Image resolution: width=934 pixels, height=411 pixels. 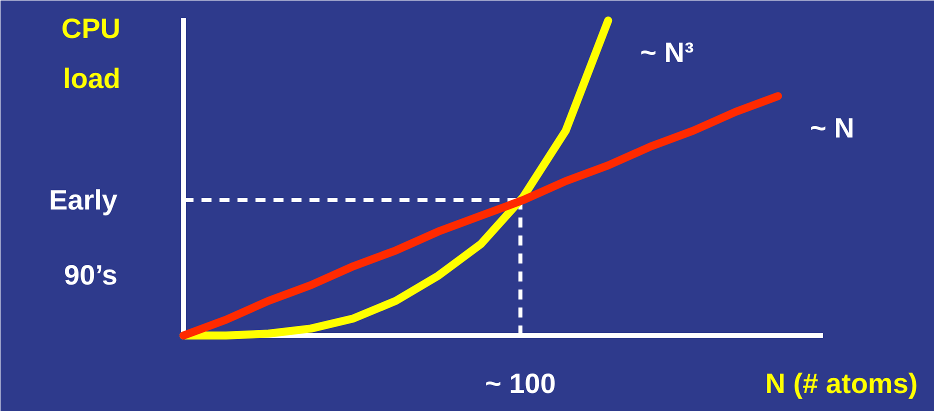 I want to click on series-label: ~ N, so click(x=832, y=128).